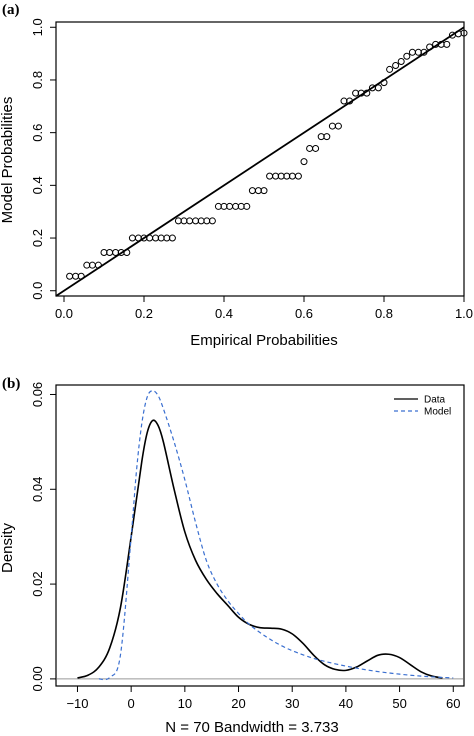  I want to click on y-tick-label: 0.2, so click(37, 238).